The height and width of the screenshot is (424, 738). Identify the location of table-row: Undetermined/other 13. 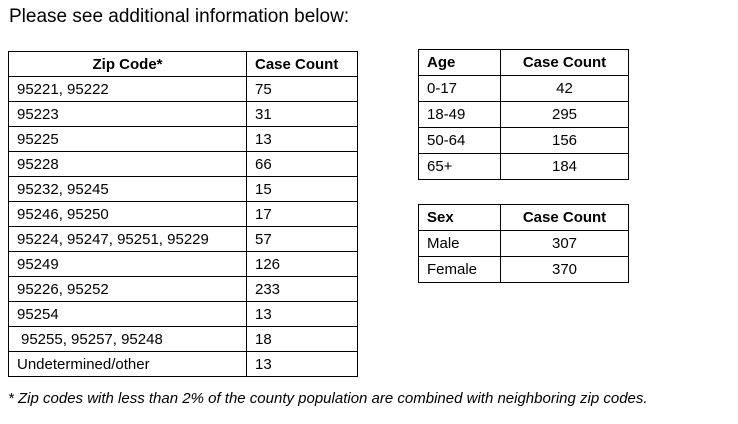
(183, 364).